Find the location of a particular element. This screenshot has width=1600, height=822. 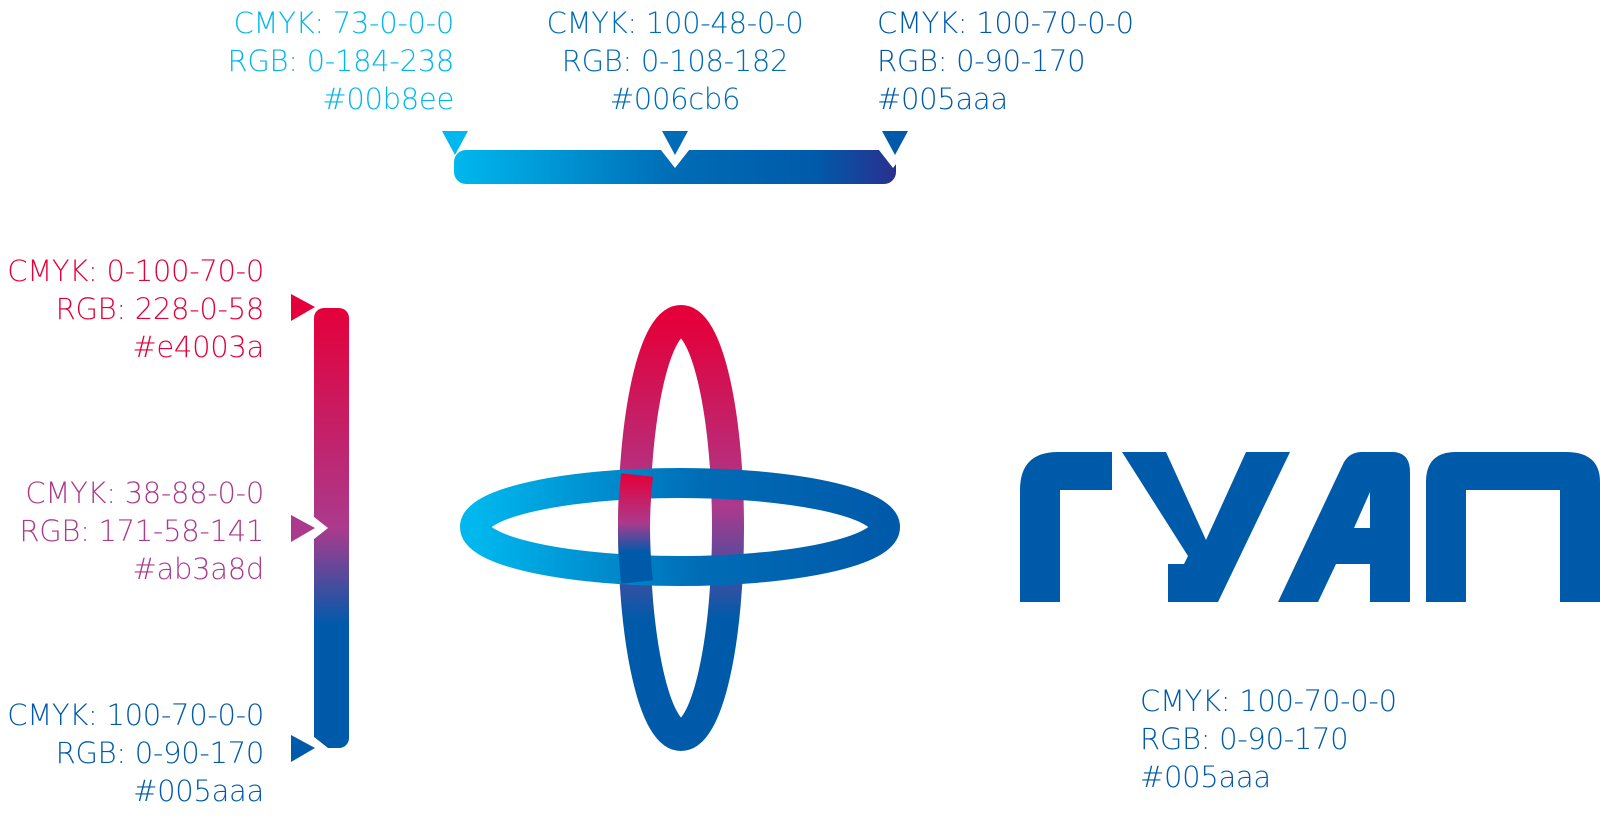

vstop-2-cmyk: CMYK: 38-88-0-0 is located at coordinates (144, 493).